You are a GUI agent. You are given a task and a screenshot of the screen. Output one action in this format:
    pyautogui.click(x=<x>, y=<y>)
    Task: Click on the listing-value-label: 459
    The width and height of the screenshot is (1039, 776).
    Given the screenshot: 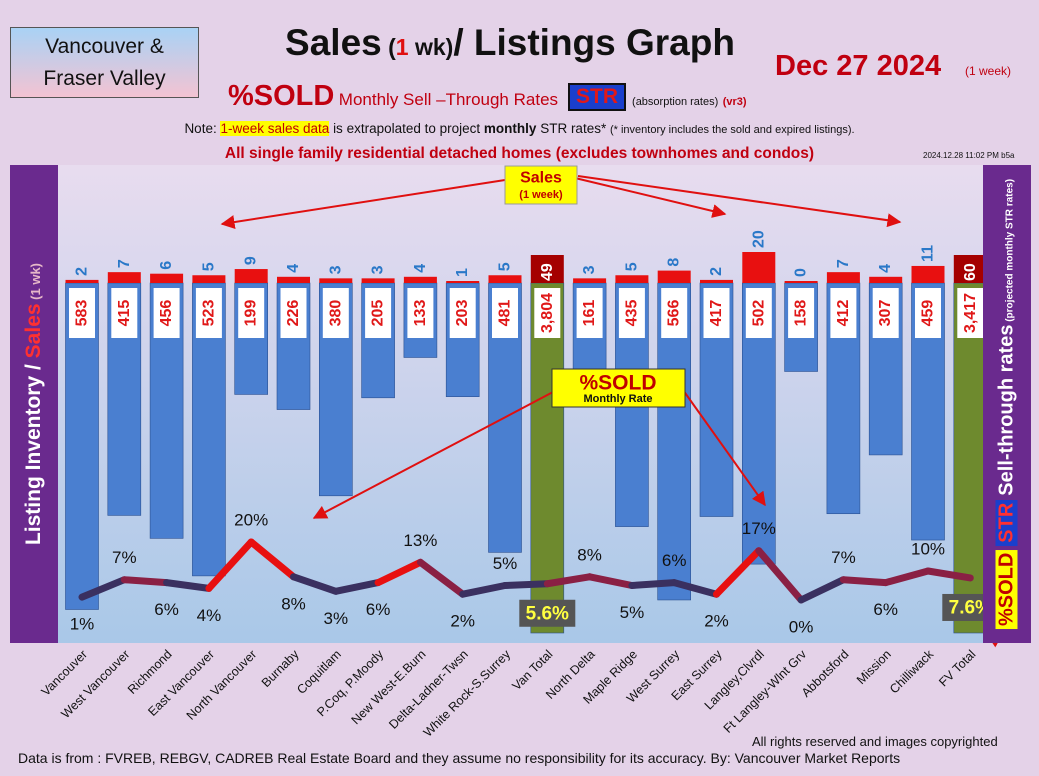 What is the action you would take?
    pyautogui.click(x=928, y=313)
    